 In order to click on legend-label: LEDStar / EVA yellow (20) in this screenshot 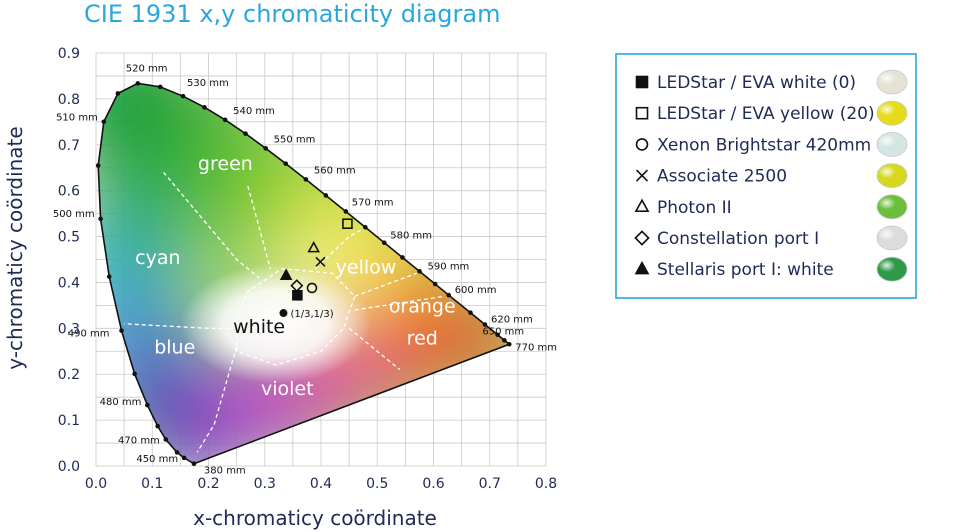, I will do `click(766, 114)`.